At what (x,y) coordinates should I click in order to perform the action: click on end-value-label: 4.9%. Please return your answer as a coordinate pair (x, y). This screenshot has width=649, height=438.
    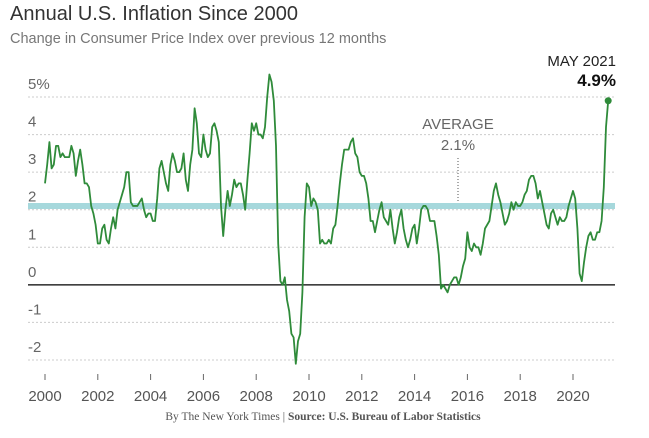
    Looking at the image, I should click on (596, 80).